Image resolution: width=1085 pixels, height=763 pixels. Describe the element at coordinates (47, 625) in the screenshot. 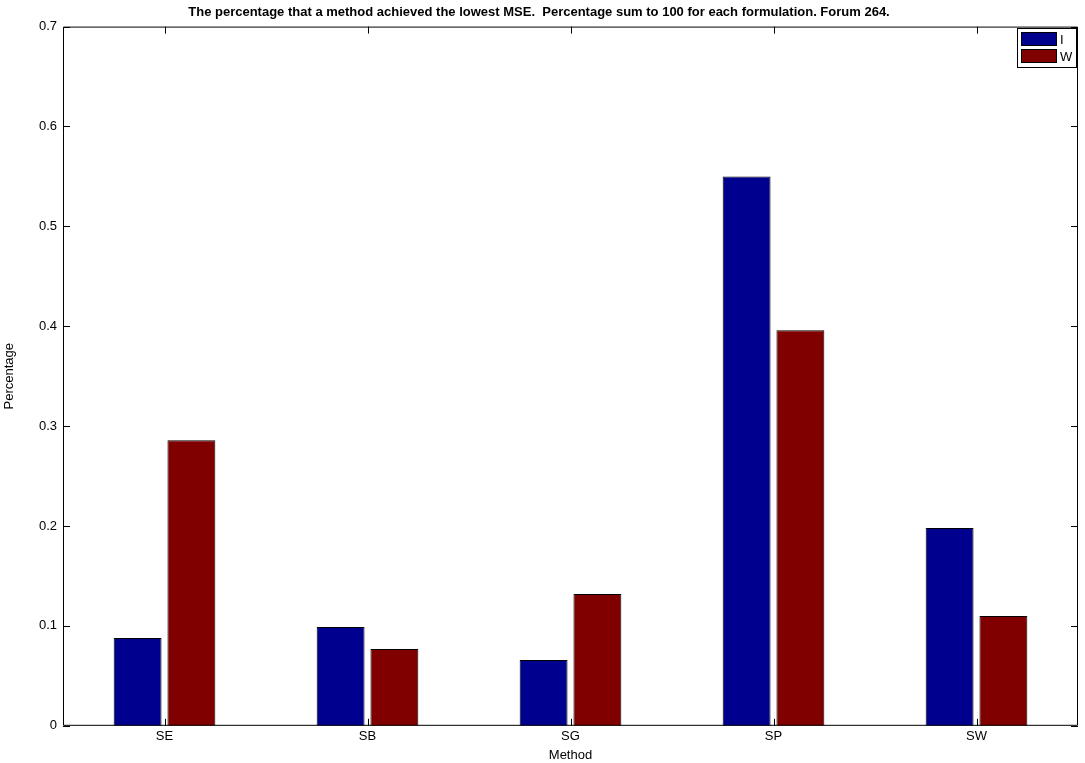

I see `y-tick-label: 0.1` at that location.